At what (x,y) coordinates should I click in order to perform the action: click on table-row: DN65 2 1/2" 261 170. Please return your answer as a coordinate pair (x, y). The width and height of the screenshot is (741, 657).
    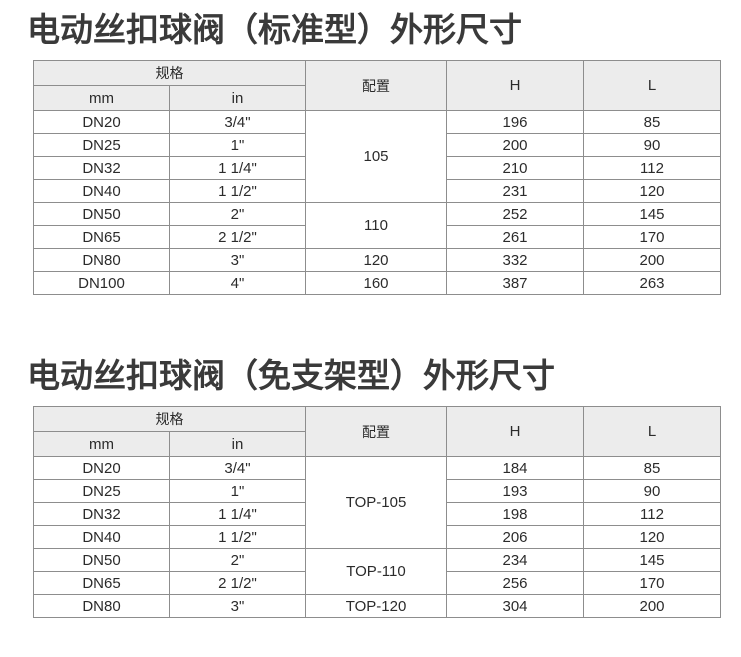
    Looking at the image, I should click on (377, 237).